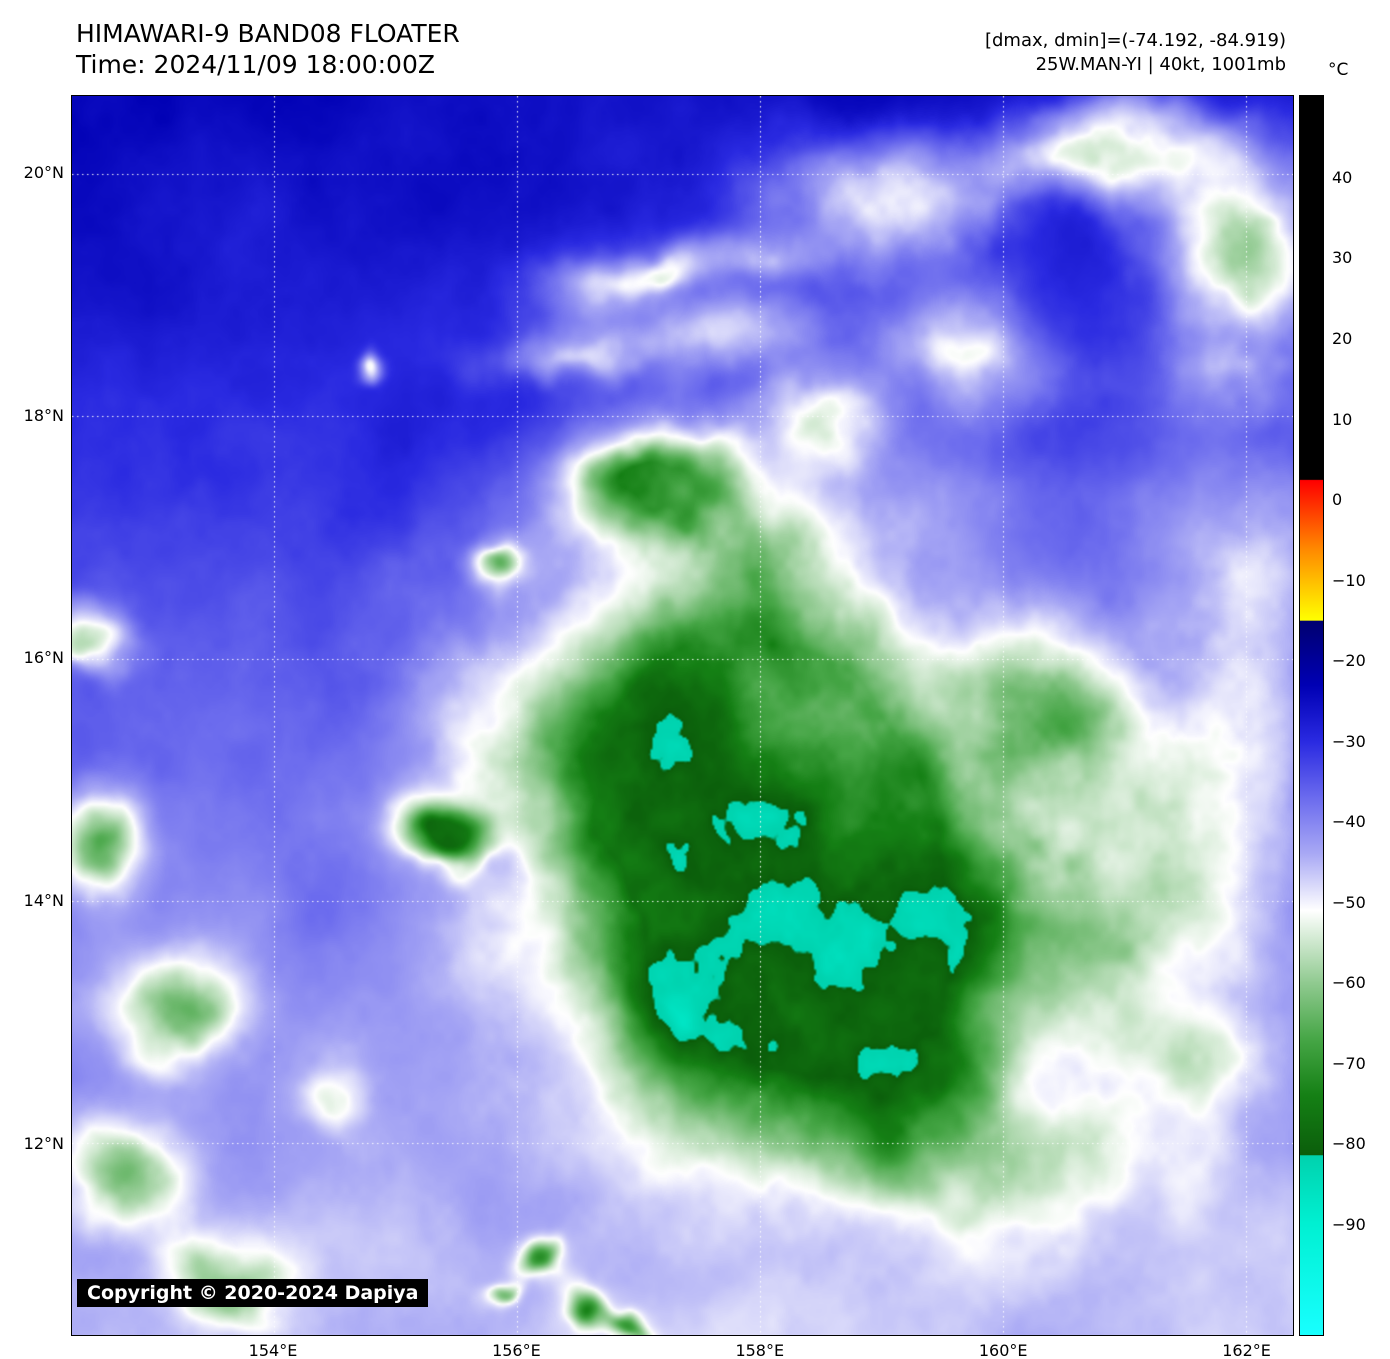 The width and height of the screenshot is (1390, 1359). Describe the element at coordinates (43, 172) in the screenshot. I see `lat-tick-label: 20°N` at that location.